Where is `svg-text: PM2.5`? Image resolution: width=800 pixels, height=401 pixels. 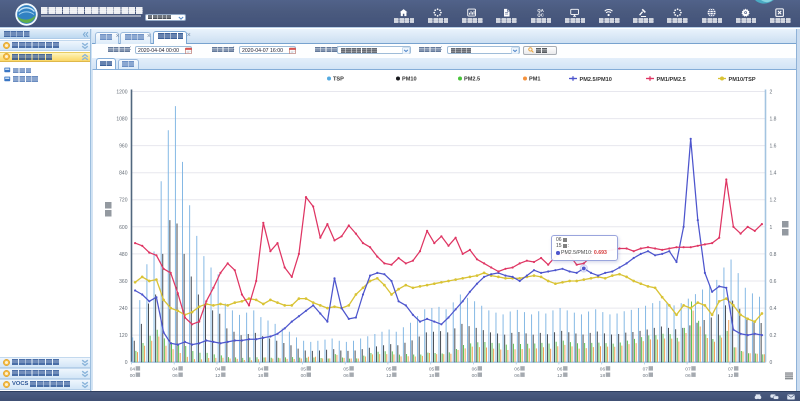 svg-text: PM2.5 is located at coordinates (472, 80).